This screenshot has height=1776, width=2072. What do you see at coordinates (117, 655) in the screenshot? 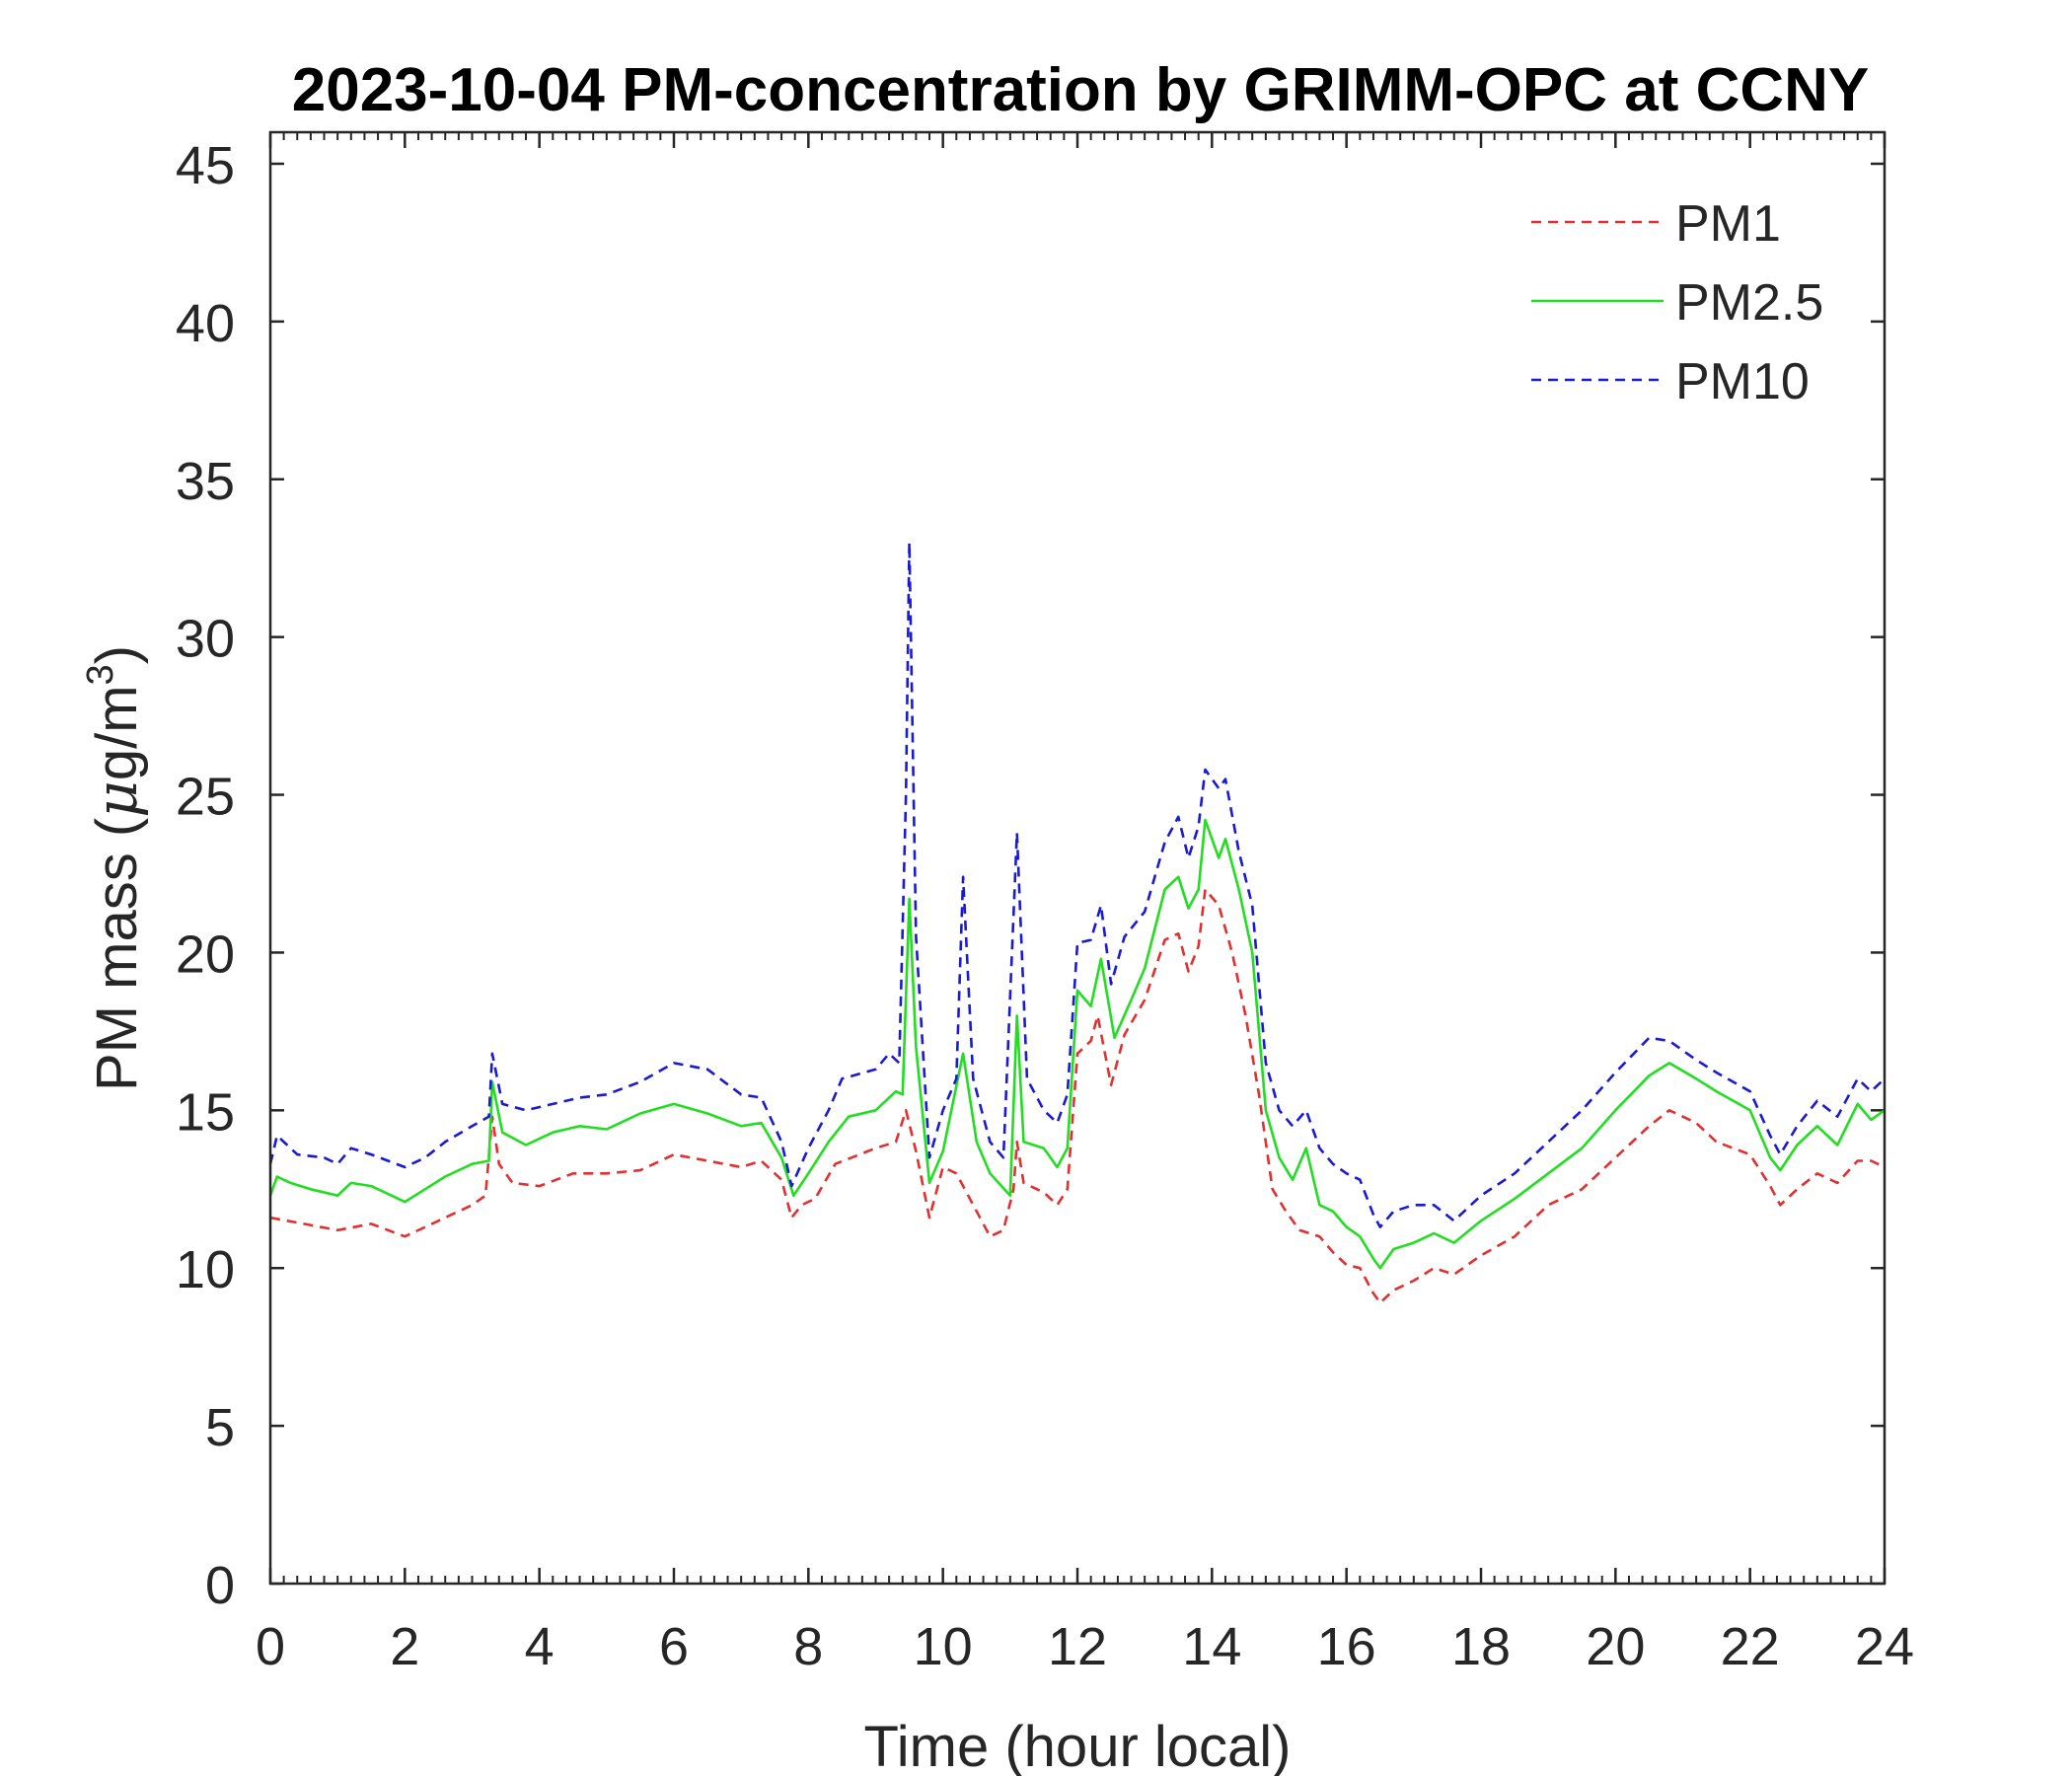
I see `y-axis-label-suffix: )` at bounding box center [117, 655].